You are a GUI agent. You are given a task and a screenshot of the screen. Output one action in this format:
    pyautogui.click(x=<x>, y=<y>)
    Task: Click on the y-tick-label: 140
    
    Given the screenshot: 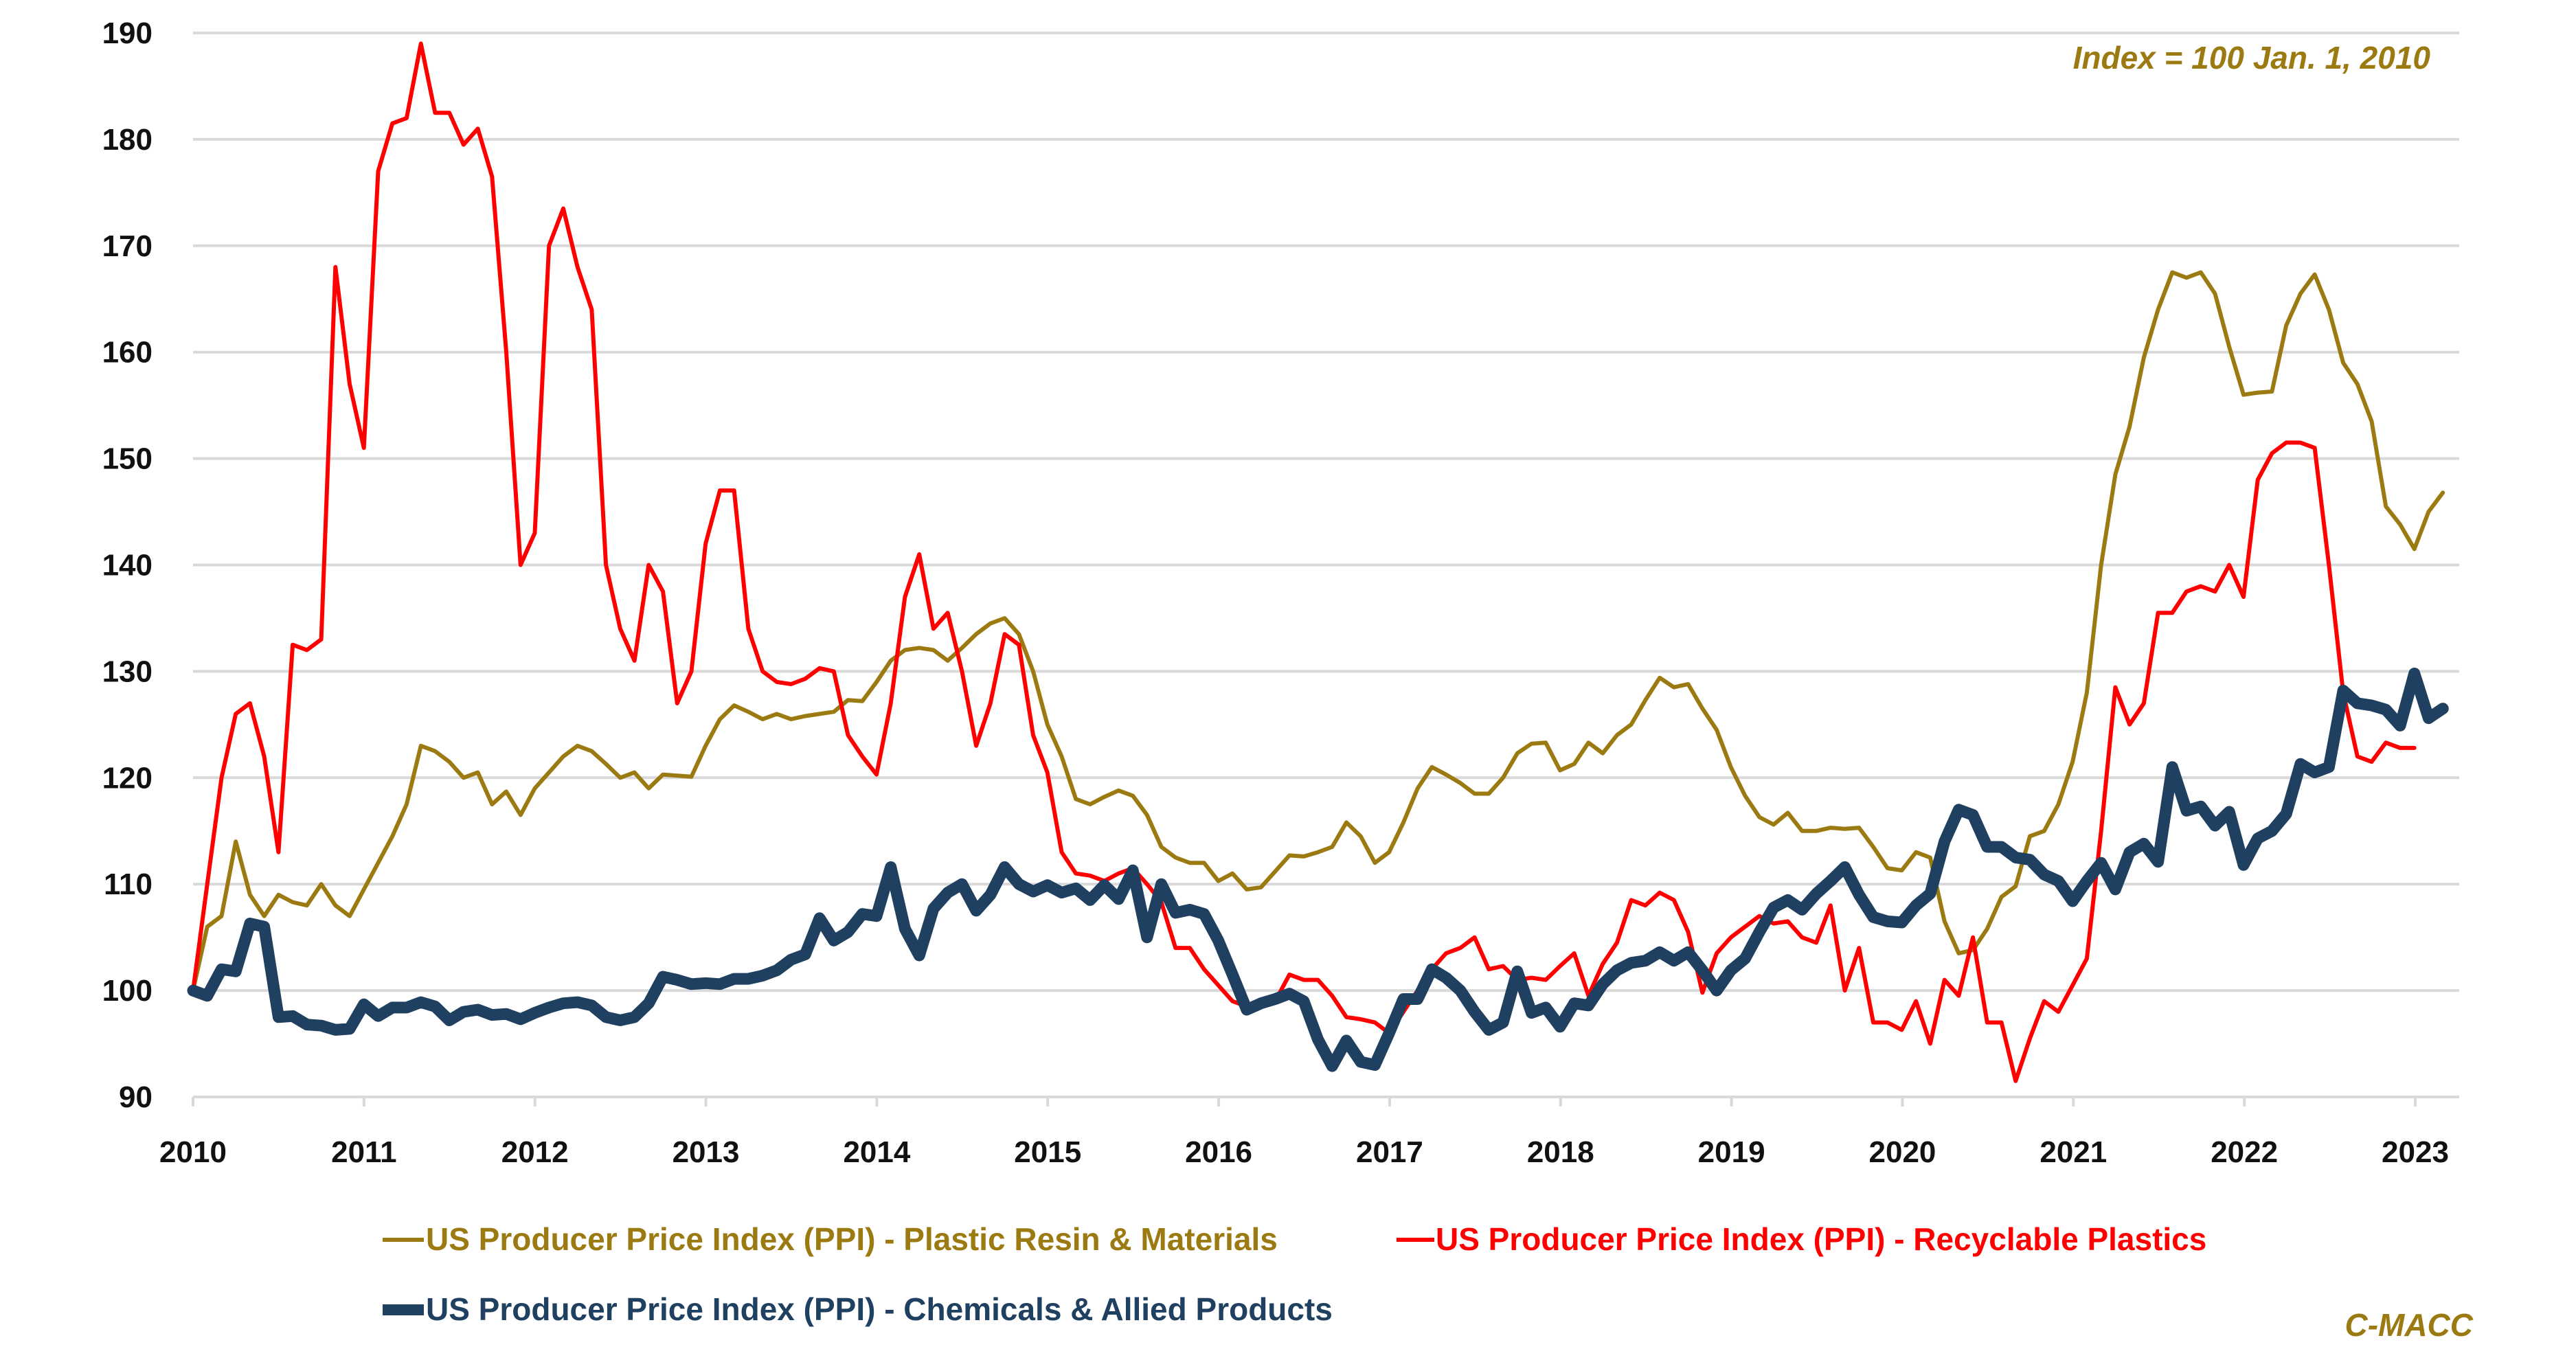 What is the action you would take?
    pyautogui.click(x=127, y=565)
    